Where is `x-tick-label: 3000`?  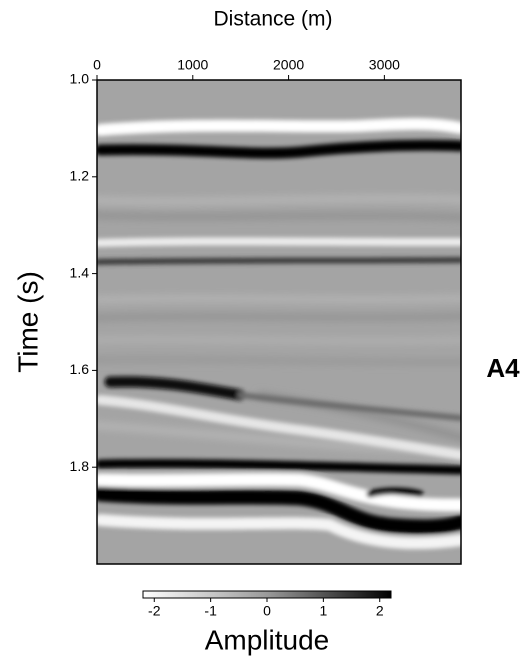 x-tick-label: 3000 is located at coordinates (384, 65).